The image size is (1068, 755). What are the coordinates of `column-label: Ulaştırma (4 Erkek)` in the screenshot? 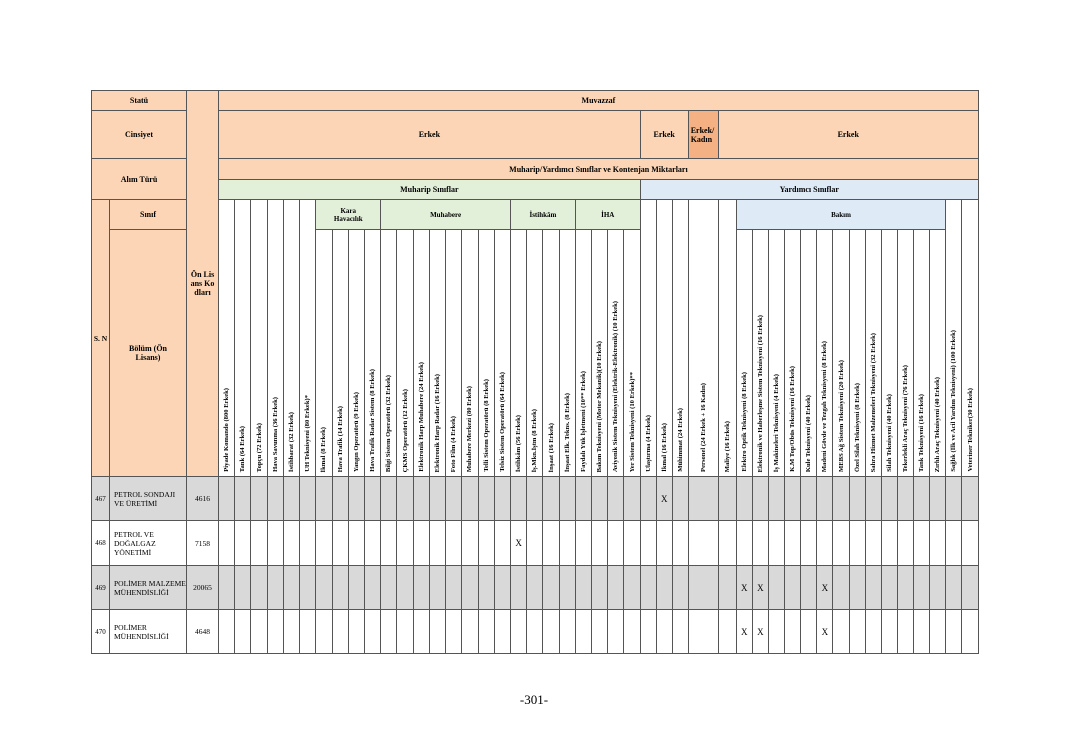 It's located at (648, 443).